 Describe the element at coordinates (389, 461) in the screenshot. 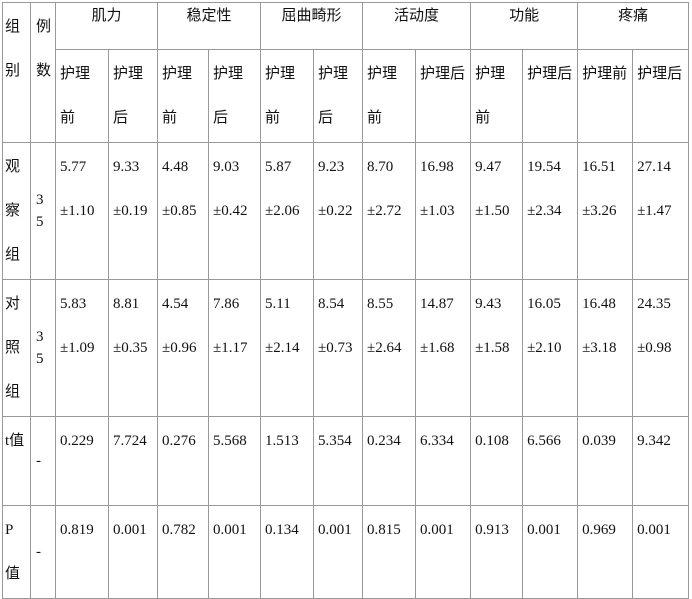

I see `data-cell: 0.234` at that location.